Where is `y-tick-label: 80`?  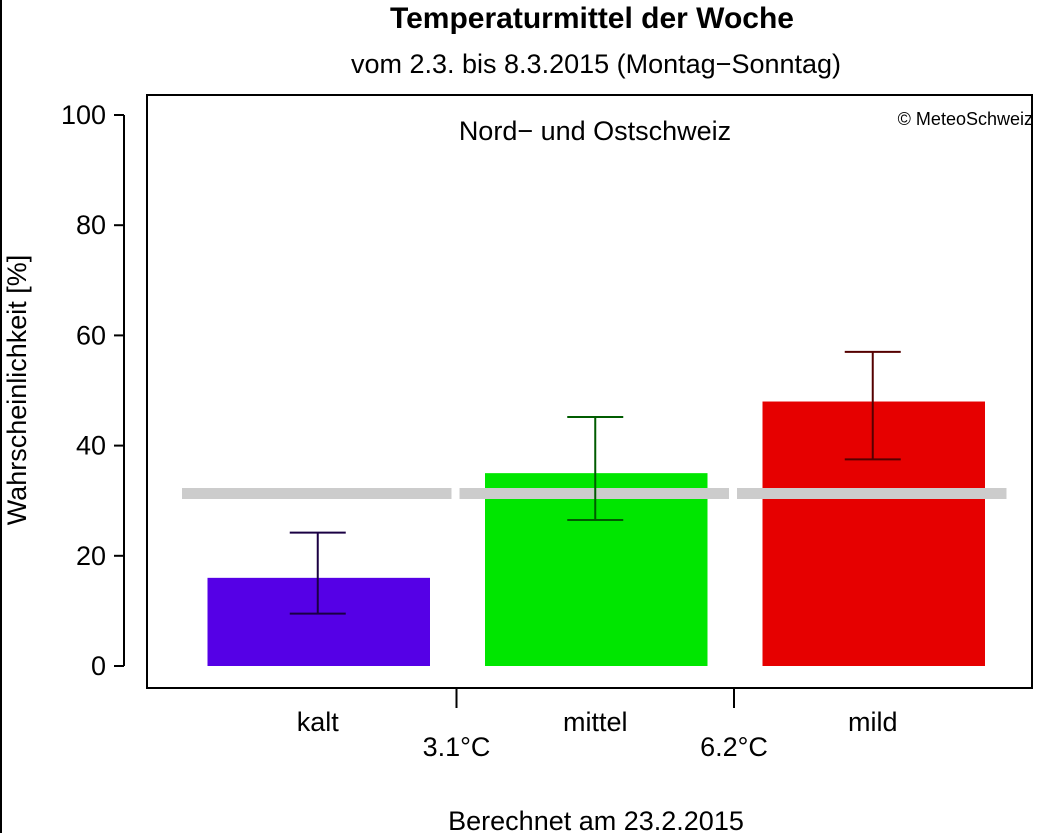 y-tick-label: 80 is located at coordinates (91, 225).